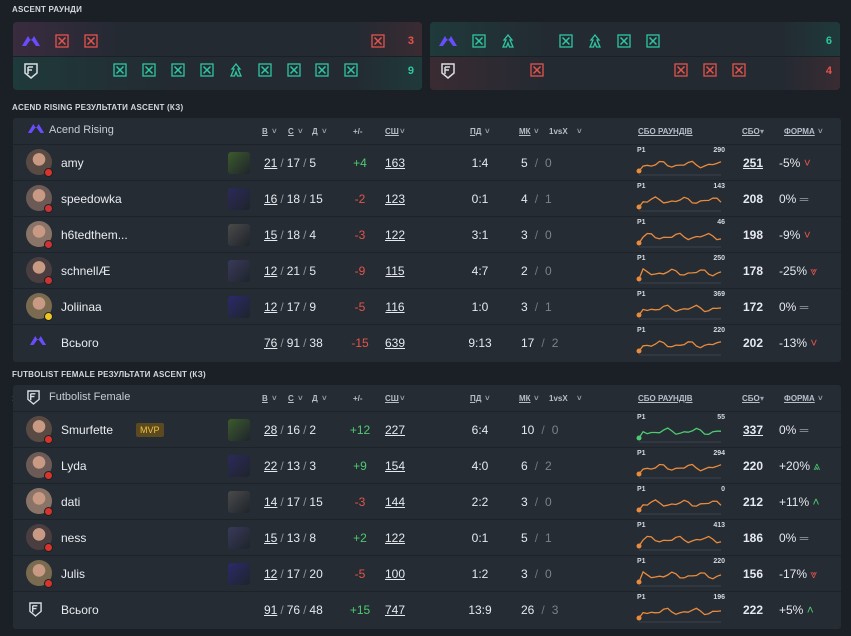  What do you see at coordinates (87, 430) in the screenshot?
I see `player-name: Smurfette` at bounding box center [87, 430].